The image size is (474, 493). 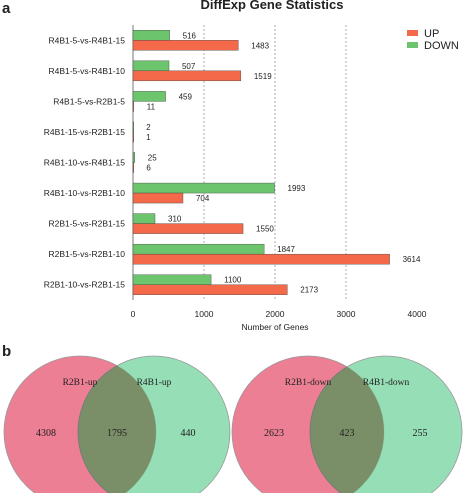 I want to click on x-tick-label: 4000, so click(x=417, y=314).